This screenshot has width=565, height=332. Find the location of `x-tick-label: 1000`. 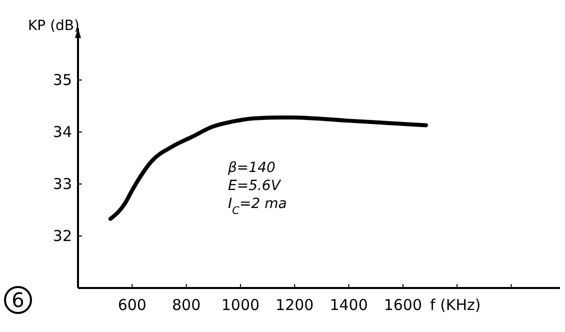

x-tick-label: 1000 is located at coordinates (240, 305).